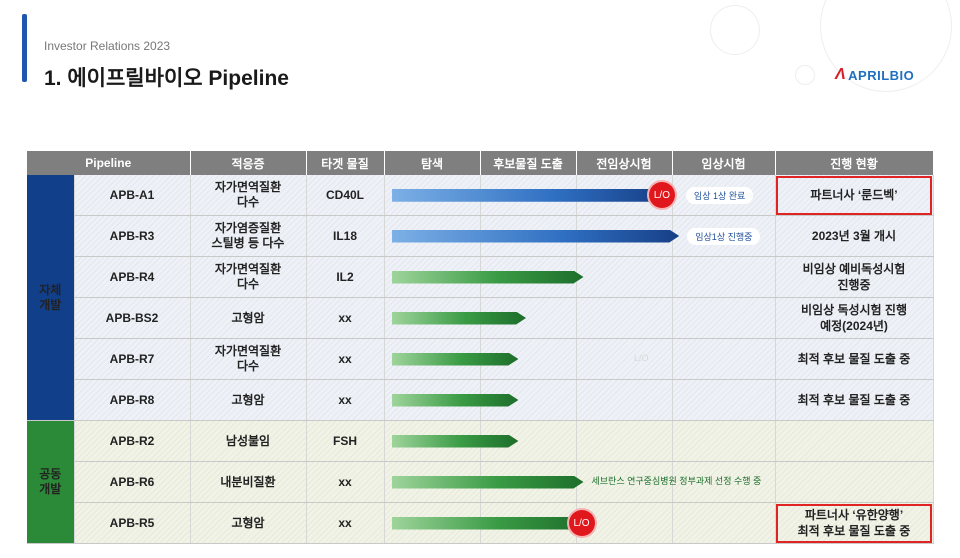 This screenshot has height=558, width=960. I want to click on pipeline-name: APB-R8, so click(132, 400).